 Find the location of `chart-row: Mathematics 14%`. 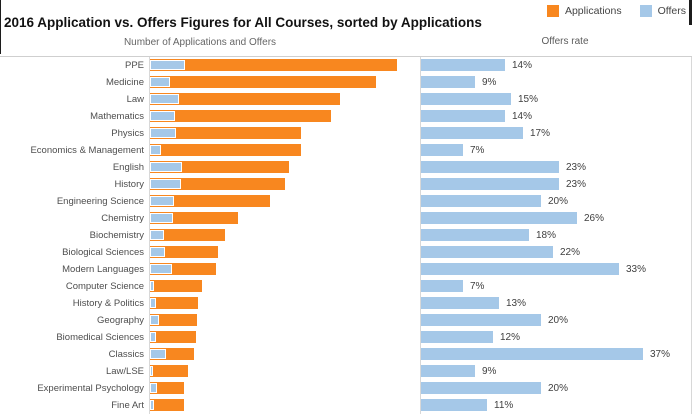

chart-row: Mathematics 14% is located at coordinates (346, 116).